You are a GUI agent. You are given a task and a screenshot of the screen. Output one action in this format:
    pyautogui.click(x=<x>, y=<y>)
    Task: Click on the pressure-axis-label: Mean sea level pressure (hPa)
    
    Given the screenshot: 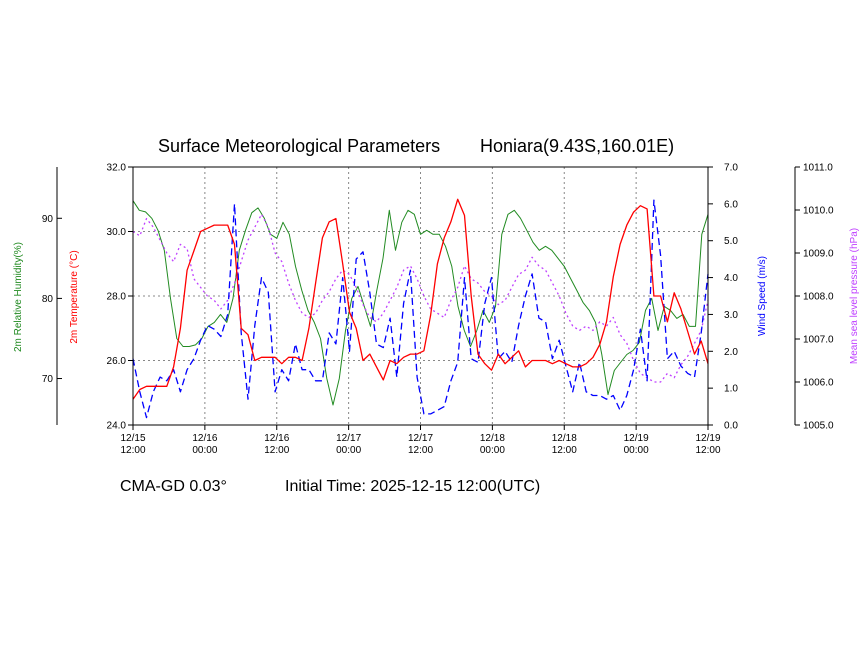 What is the action you would take?
    pyautogui.click(x=854, y=296)
    